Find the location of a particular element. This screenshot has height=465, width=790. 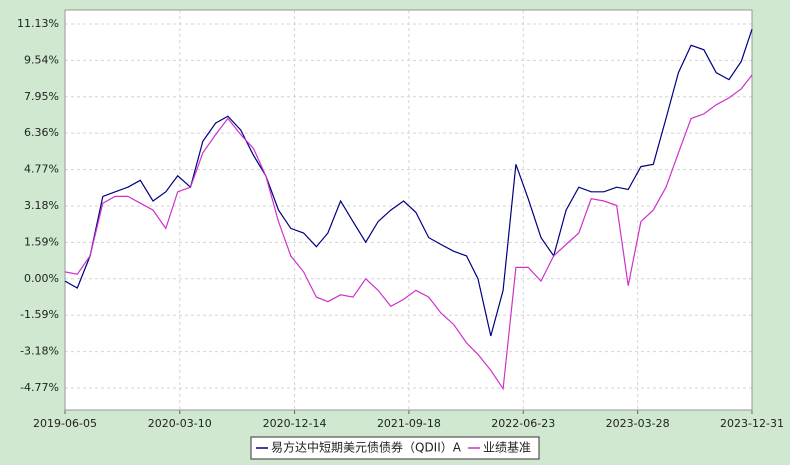

x-tick-label: 2019-06-05 is located at coordinates (65, 423).